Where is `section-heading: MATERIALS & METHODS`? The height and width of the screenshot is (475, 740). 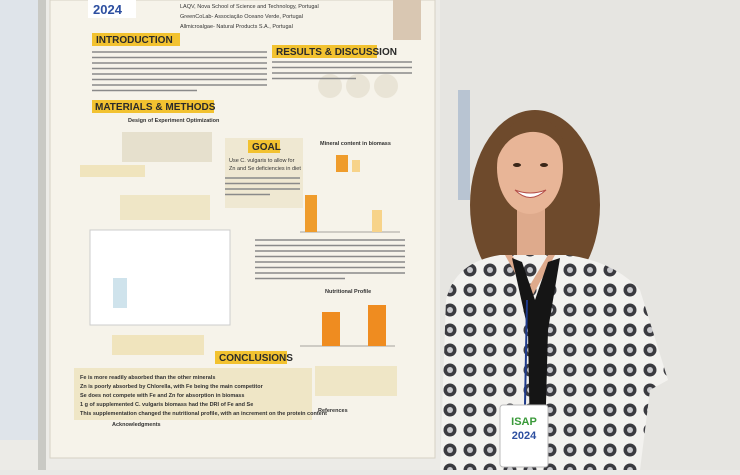
section-heading: MATERIALS & METHODS is located at coordinates (155, 107).